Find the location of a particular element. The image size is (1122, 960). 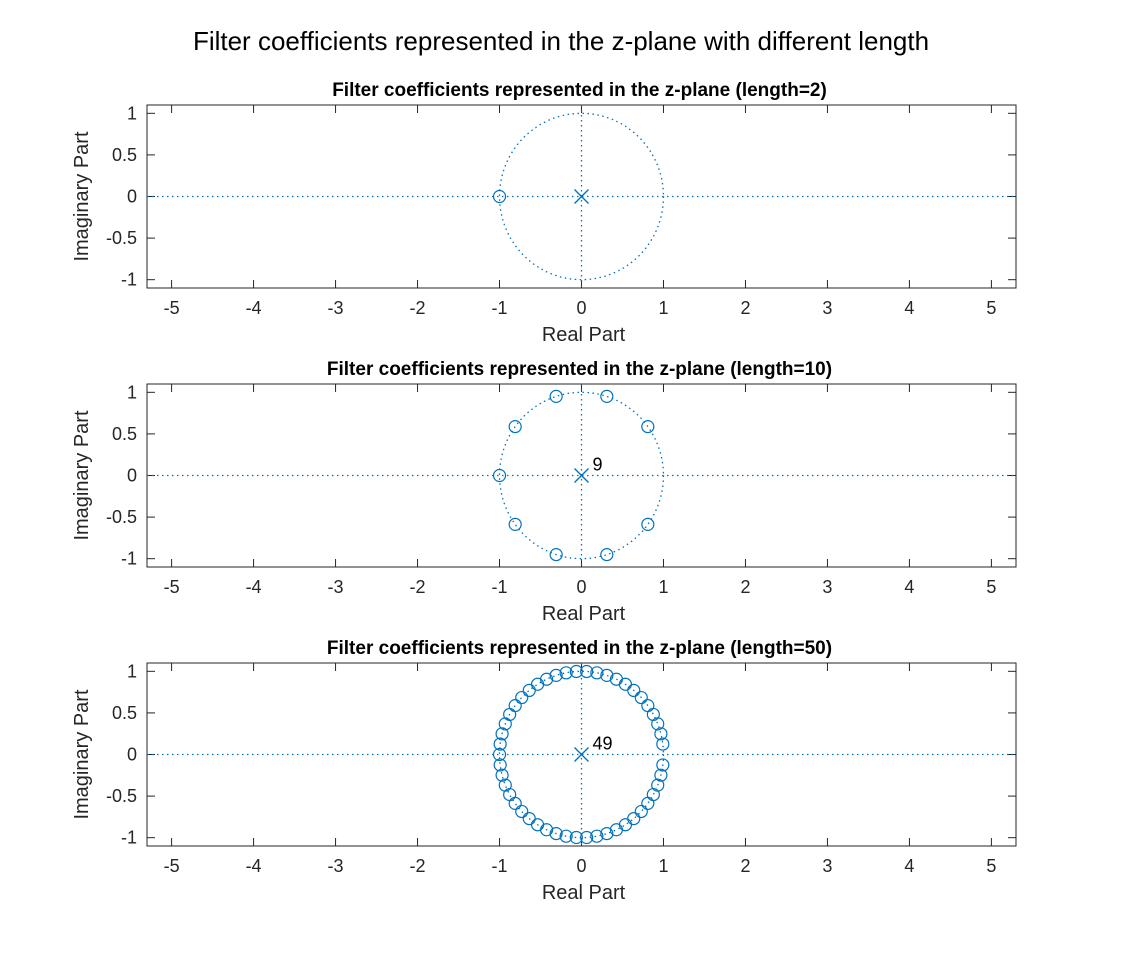

y-axis-label: Imaginary Part is located at coordinates (82, 475).